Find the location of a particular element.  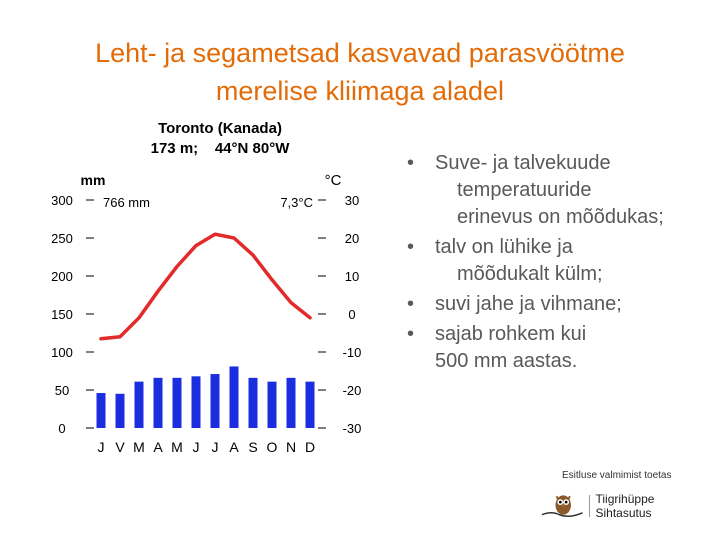

right-axis-tick-label: -30 is located at coordinates (352, 428).